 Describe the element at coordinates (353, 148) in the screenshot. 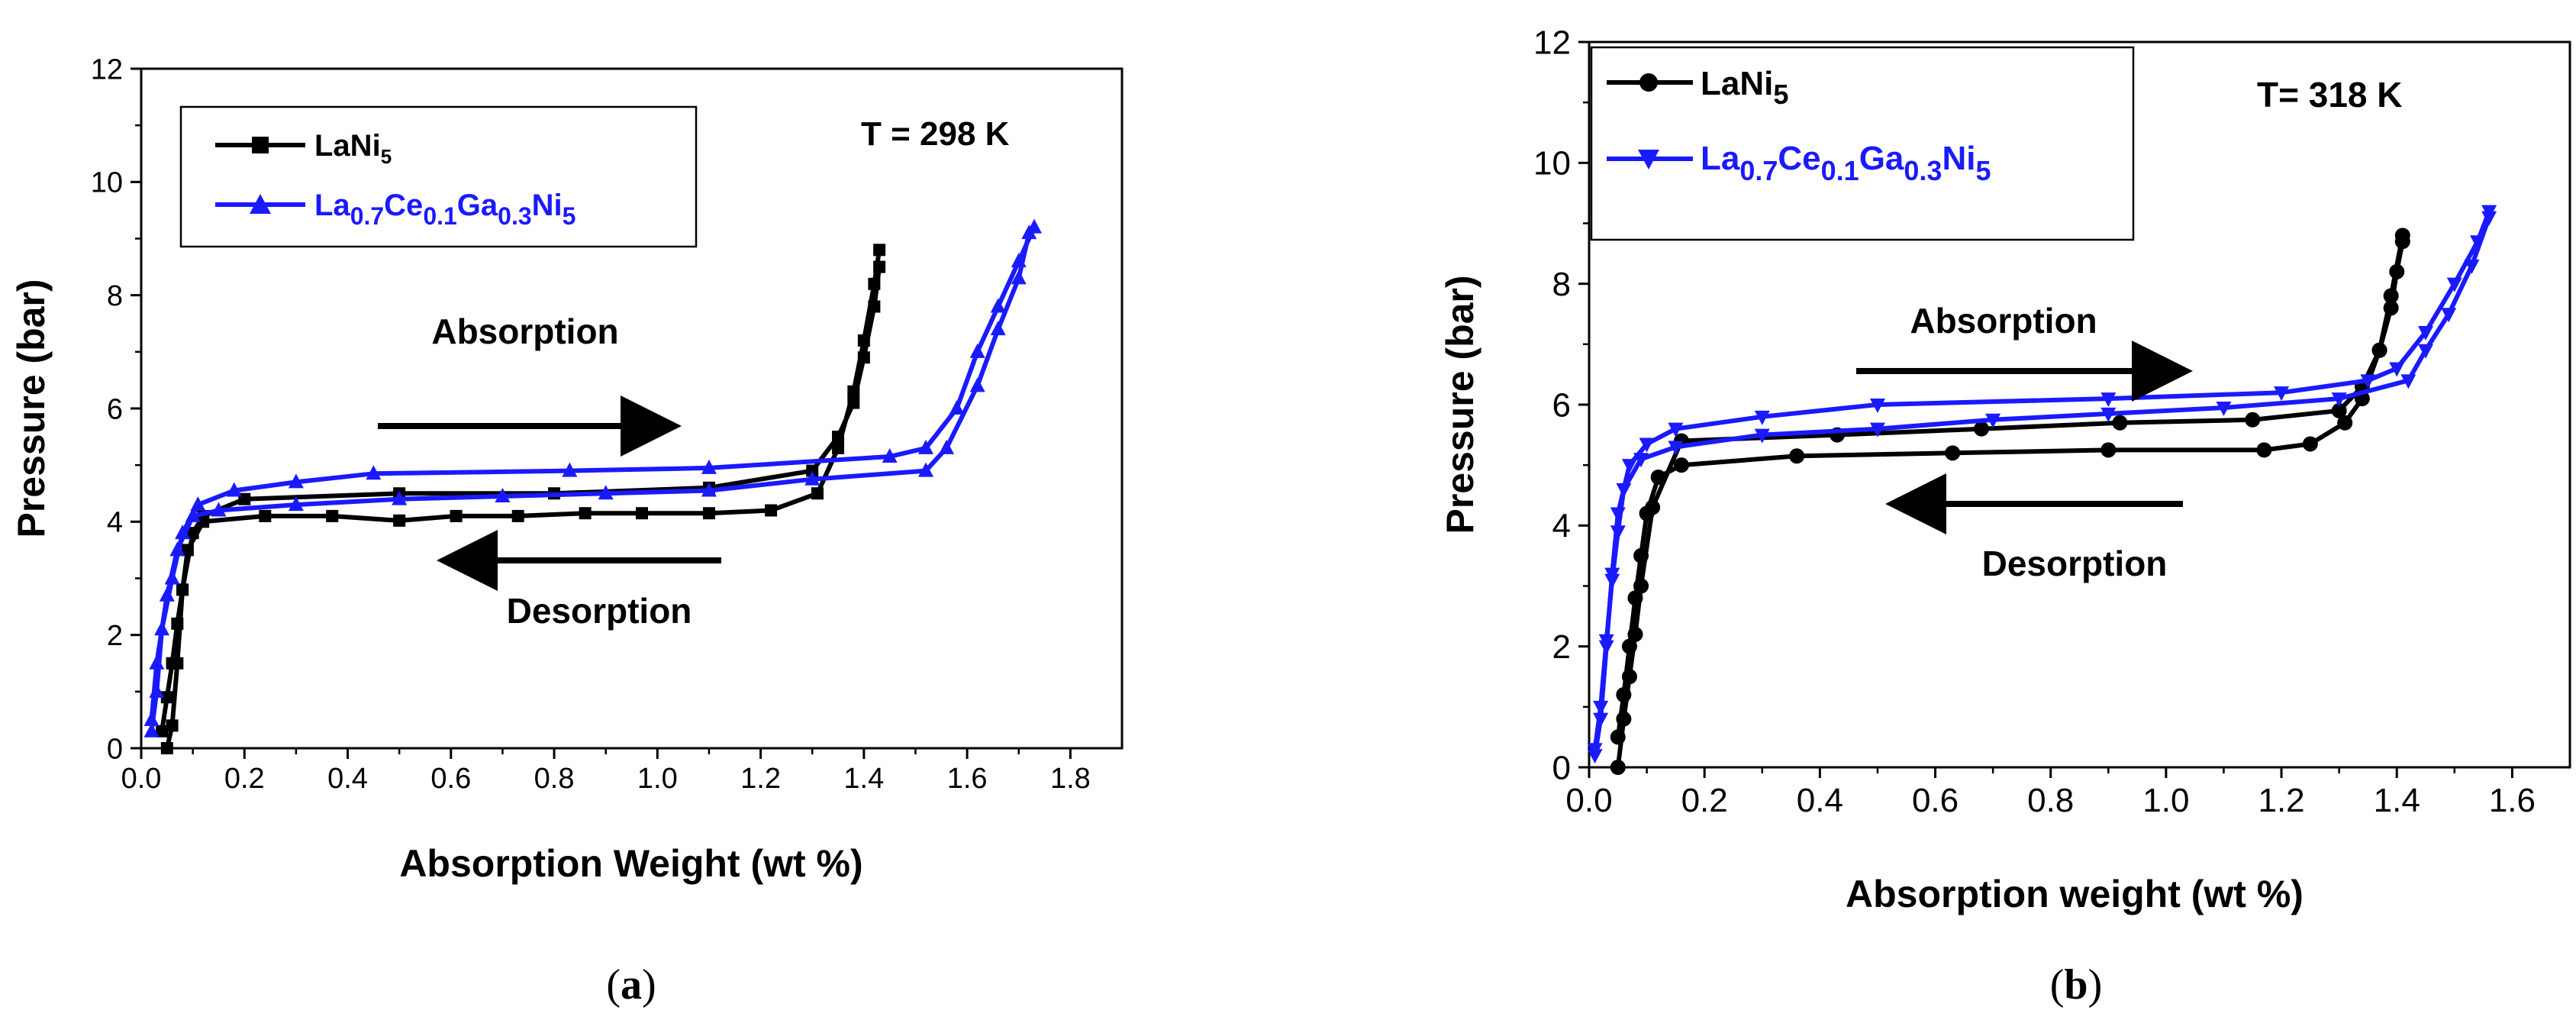

I see `legend-label-lani5: LaNi5` at that location.